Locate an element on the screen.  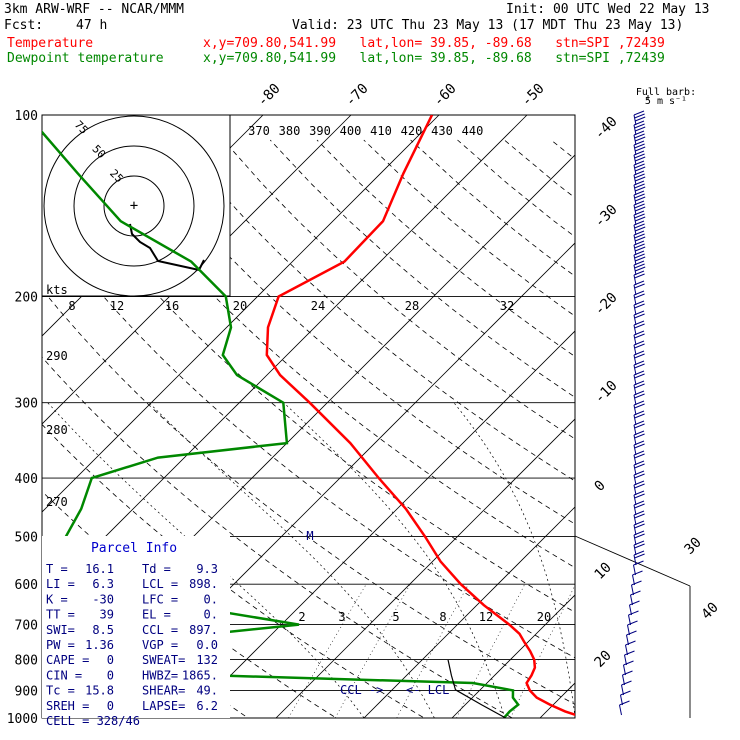
hodograph-axis-label: 20 is located at coordinates (240, 306).